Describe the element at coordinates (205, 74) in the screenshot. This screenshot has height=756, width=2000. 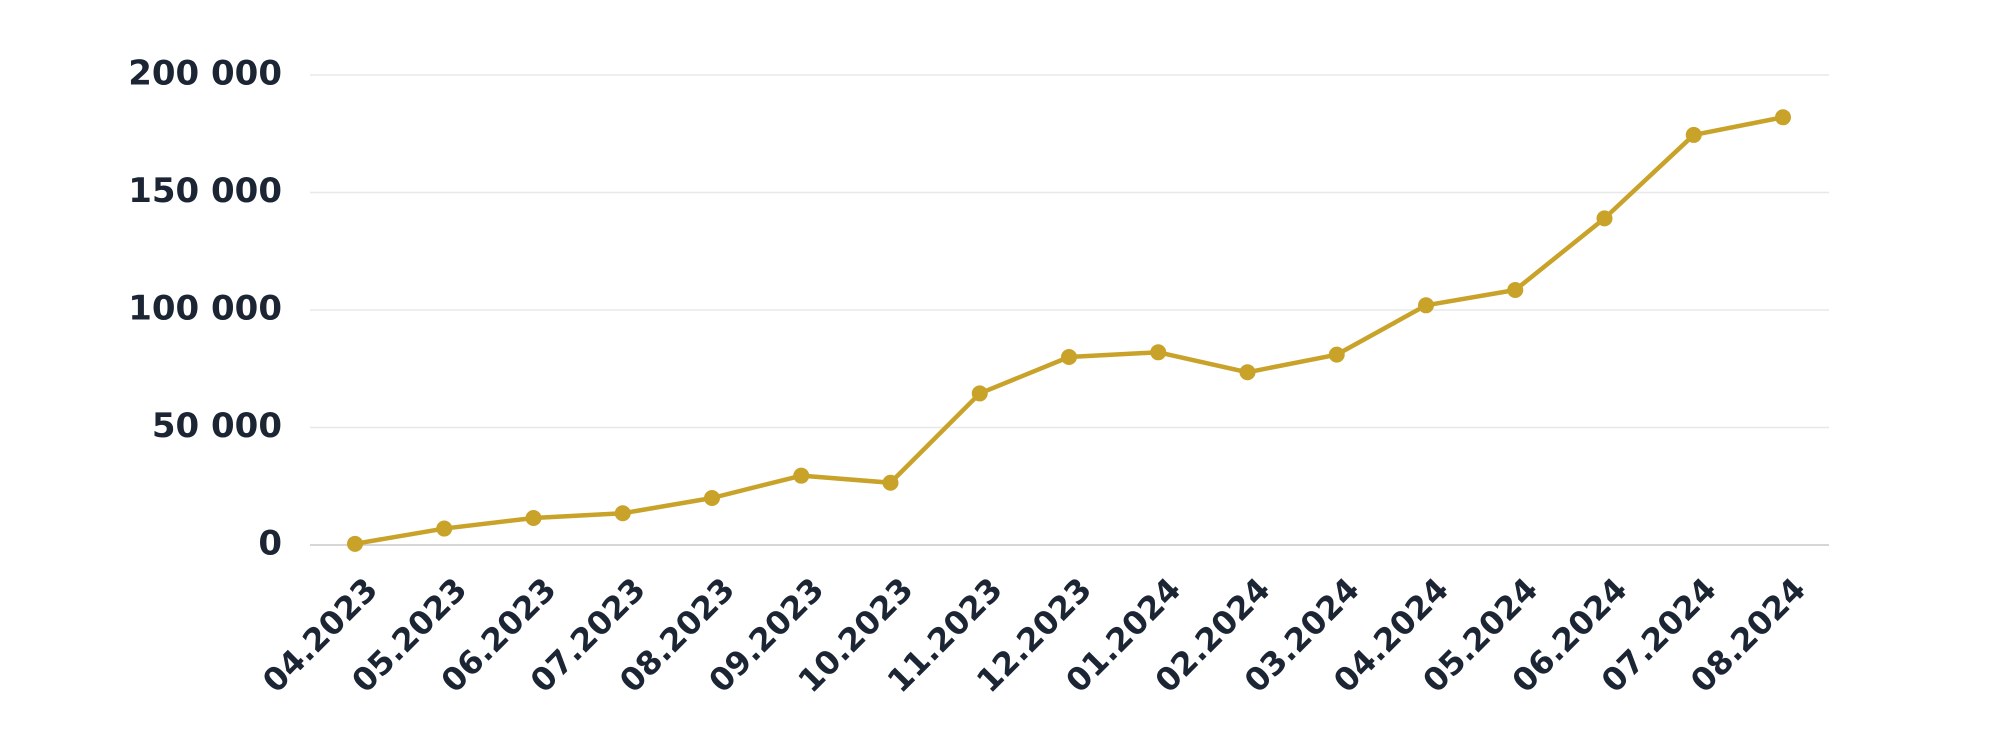
I see `y-tick-label: 200 000` at that location.